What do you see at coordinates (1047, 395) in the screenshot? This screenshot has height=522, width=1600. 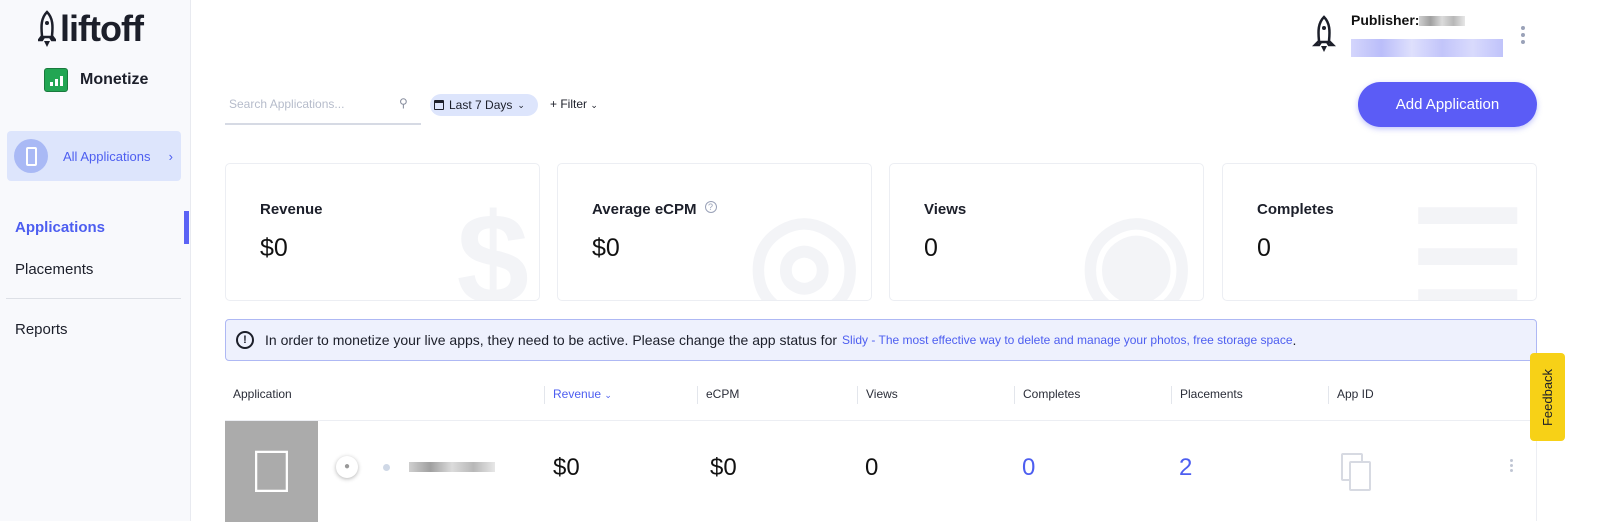 I see `column-header-completes: Completes` at bounding box center [1047, 395].